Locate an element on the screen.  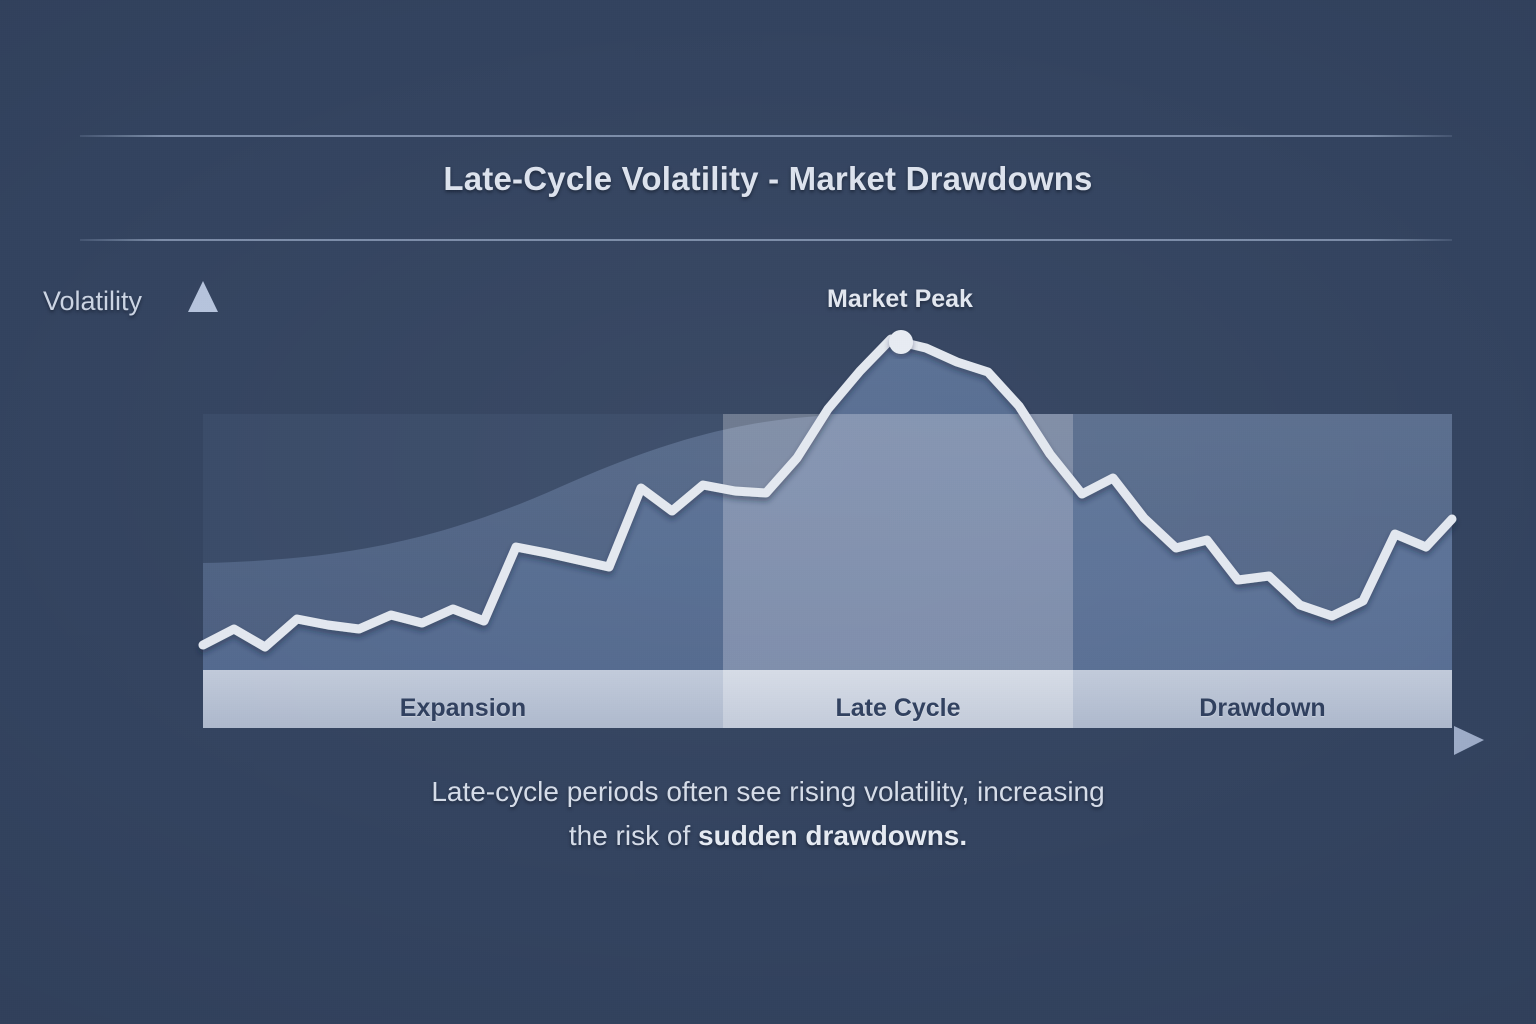
phase-strip-expansion is located at coordinates (463, 699).